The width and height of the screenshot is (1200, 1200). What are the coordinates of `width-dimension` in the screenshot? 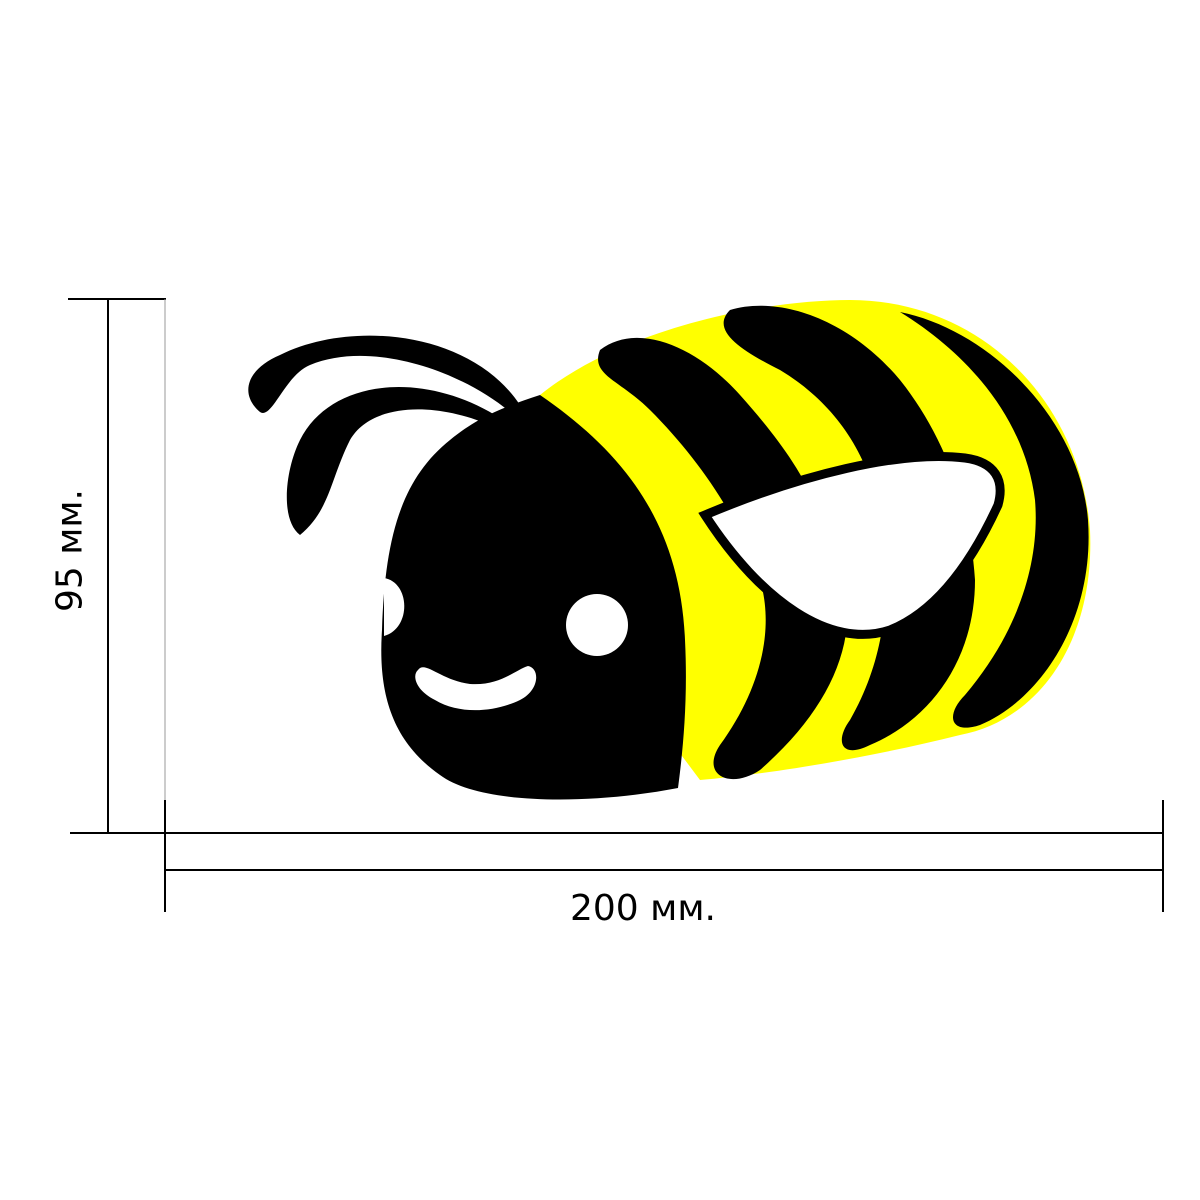 It's located at (664, 856).